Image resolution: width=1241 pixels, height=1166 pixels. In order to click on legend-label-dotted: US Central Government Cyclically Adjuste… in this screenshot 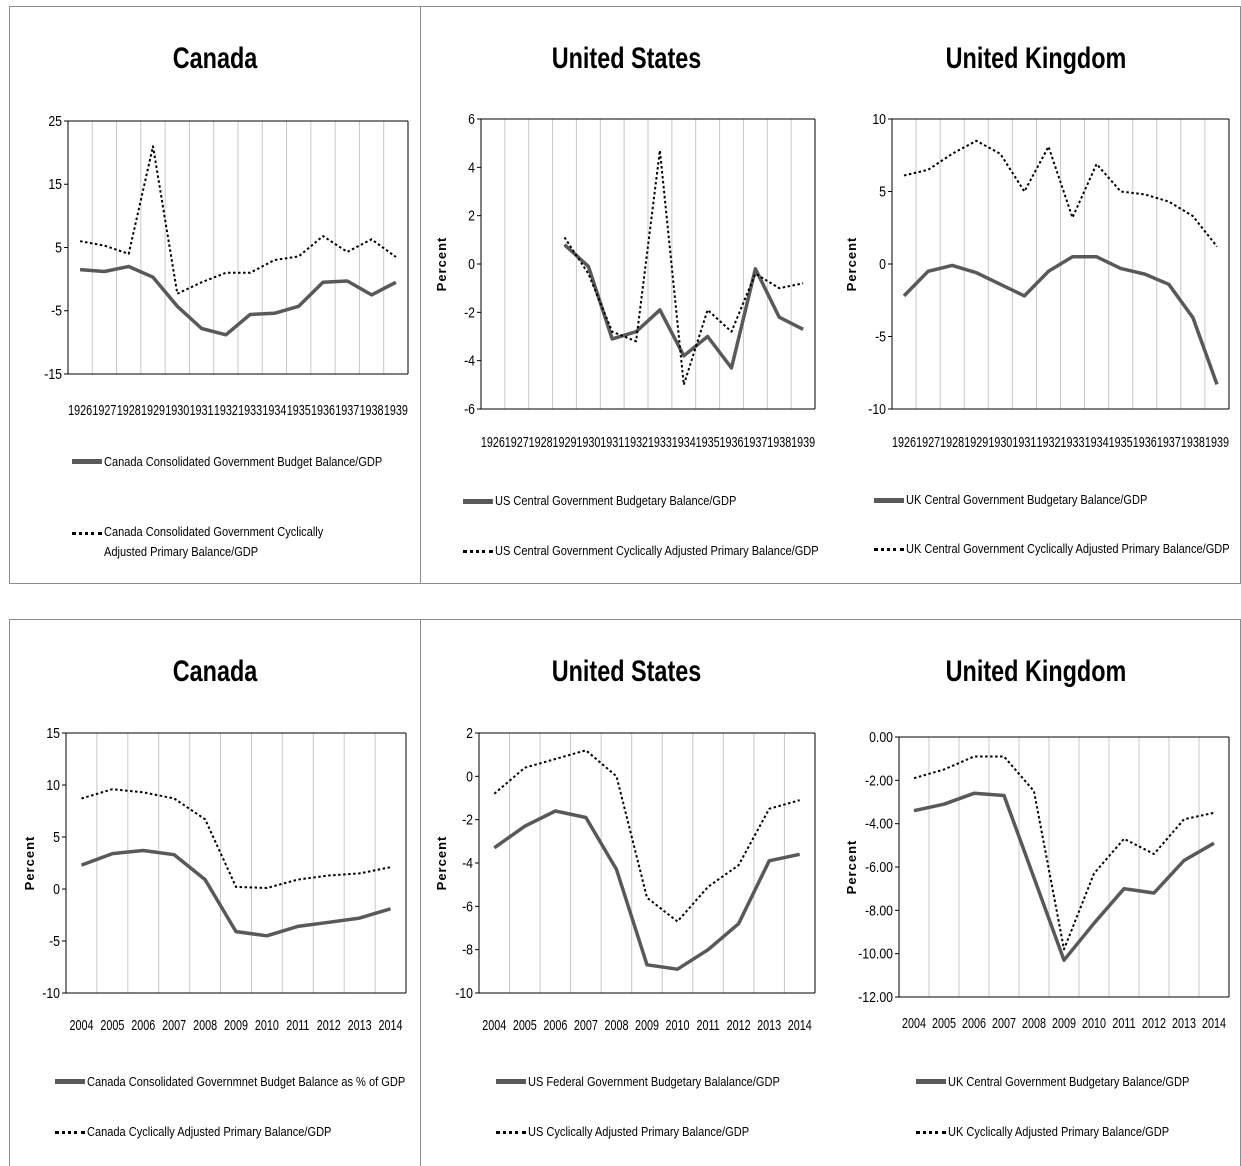, I will do `click(664, 551)`.